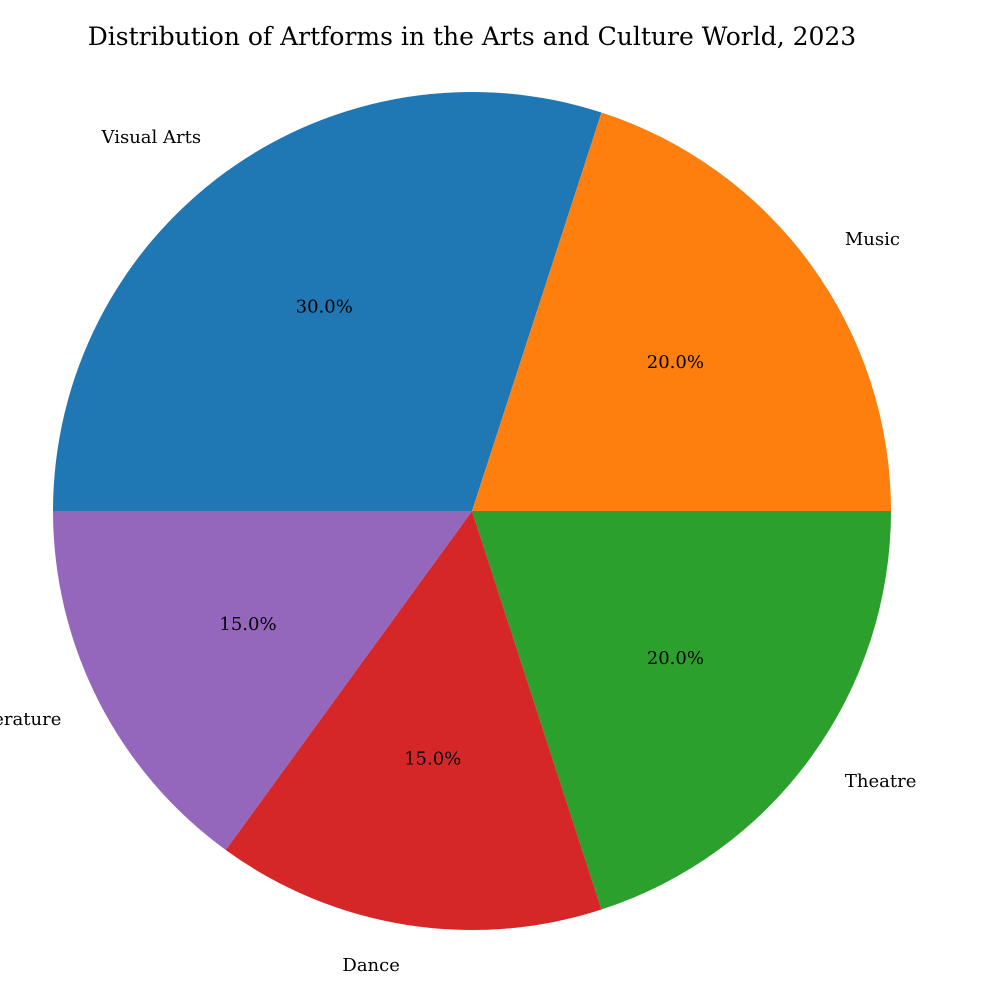 Image resolution: width=1000 pixels, height=1000 pixels. I want to click on pct-label-literature: 15.0%, so click(247, 624).